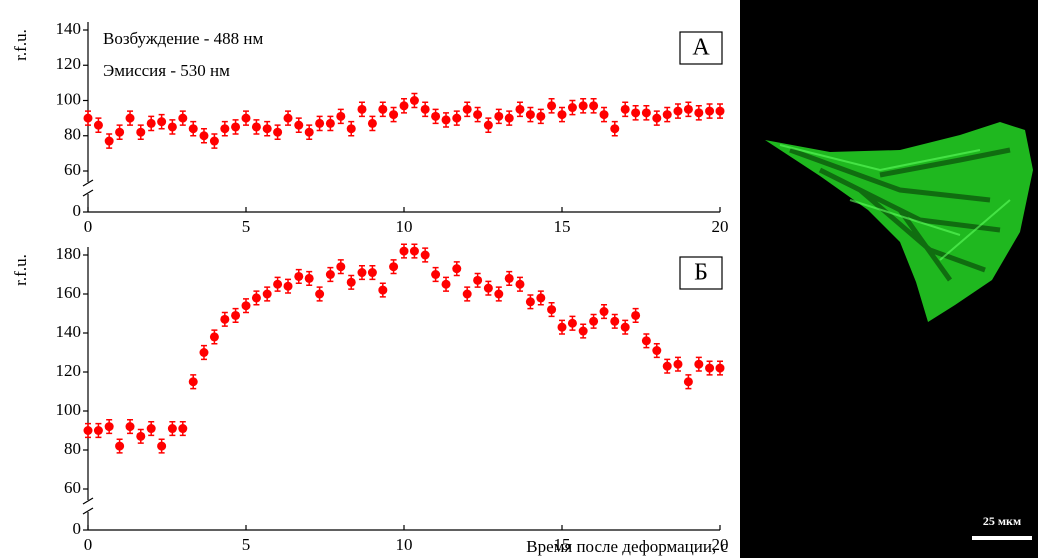 The width and height of the screenshot is (1038, 558). I want to click on y-tick-label: 100, so click(69, 409).